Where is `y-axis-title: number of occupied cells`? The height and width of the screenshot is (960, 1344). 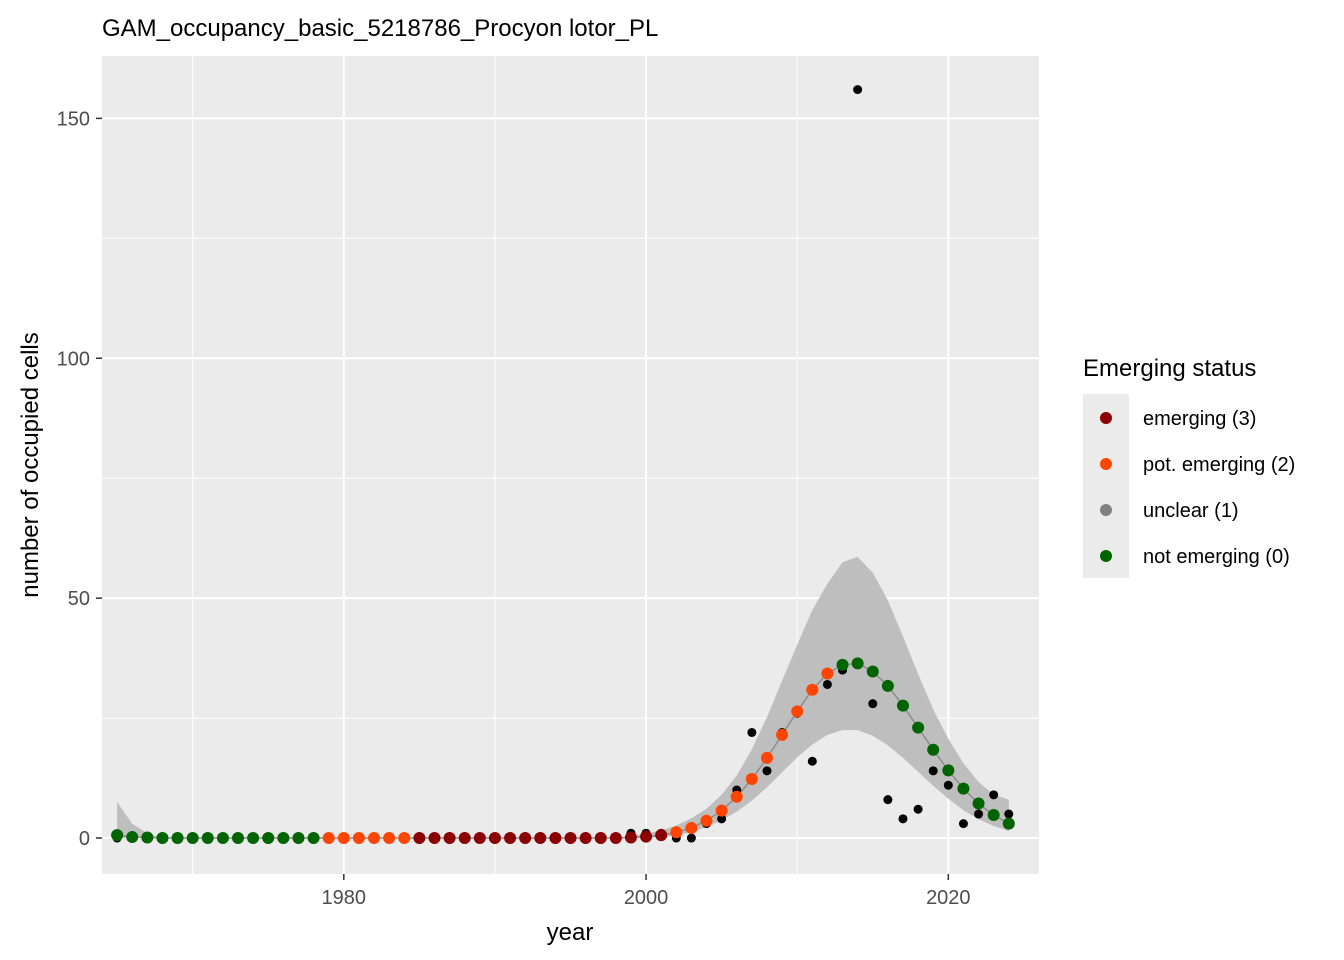
y-axis-title: number of occupied cells is located at coordinates (30, 464).